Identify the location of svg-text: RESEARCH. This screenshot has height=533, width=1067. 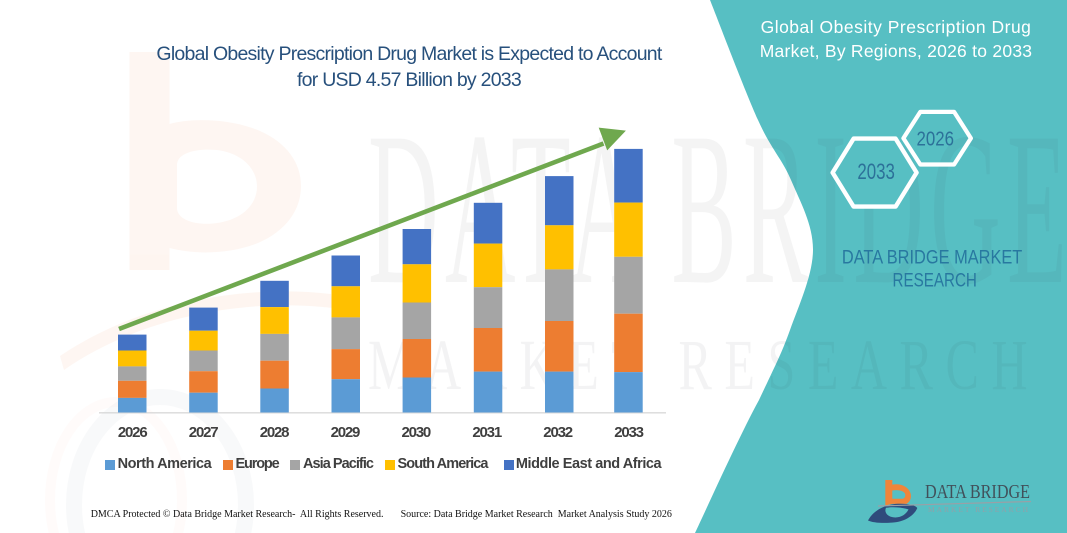
(935, 281).